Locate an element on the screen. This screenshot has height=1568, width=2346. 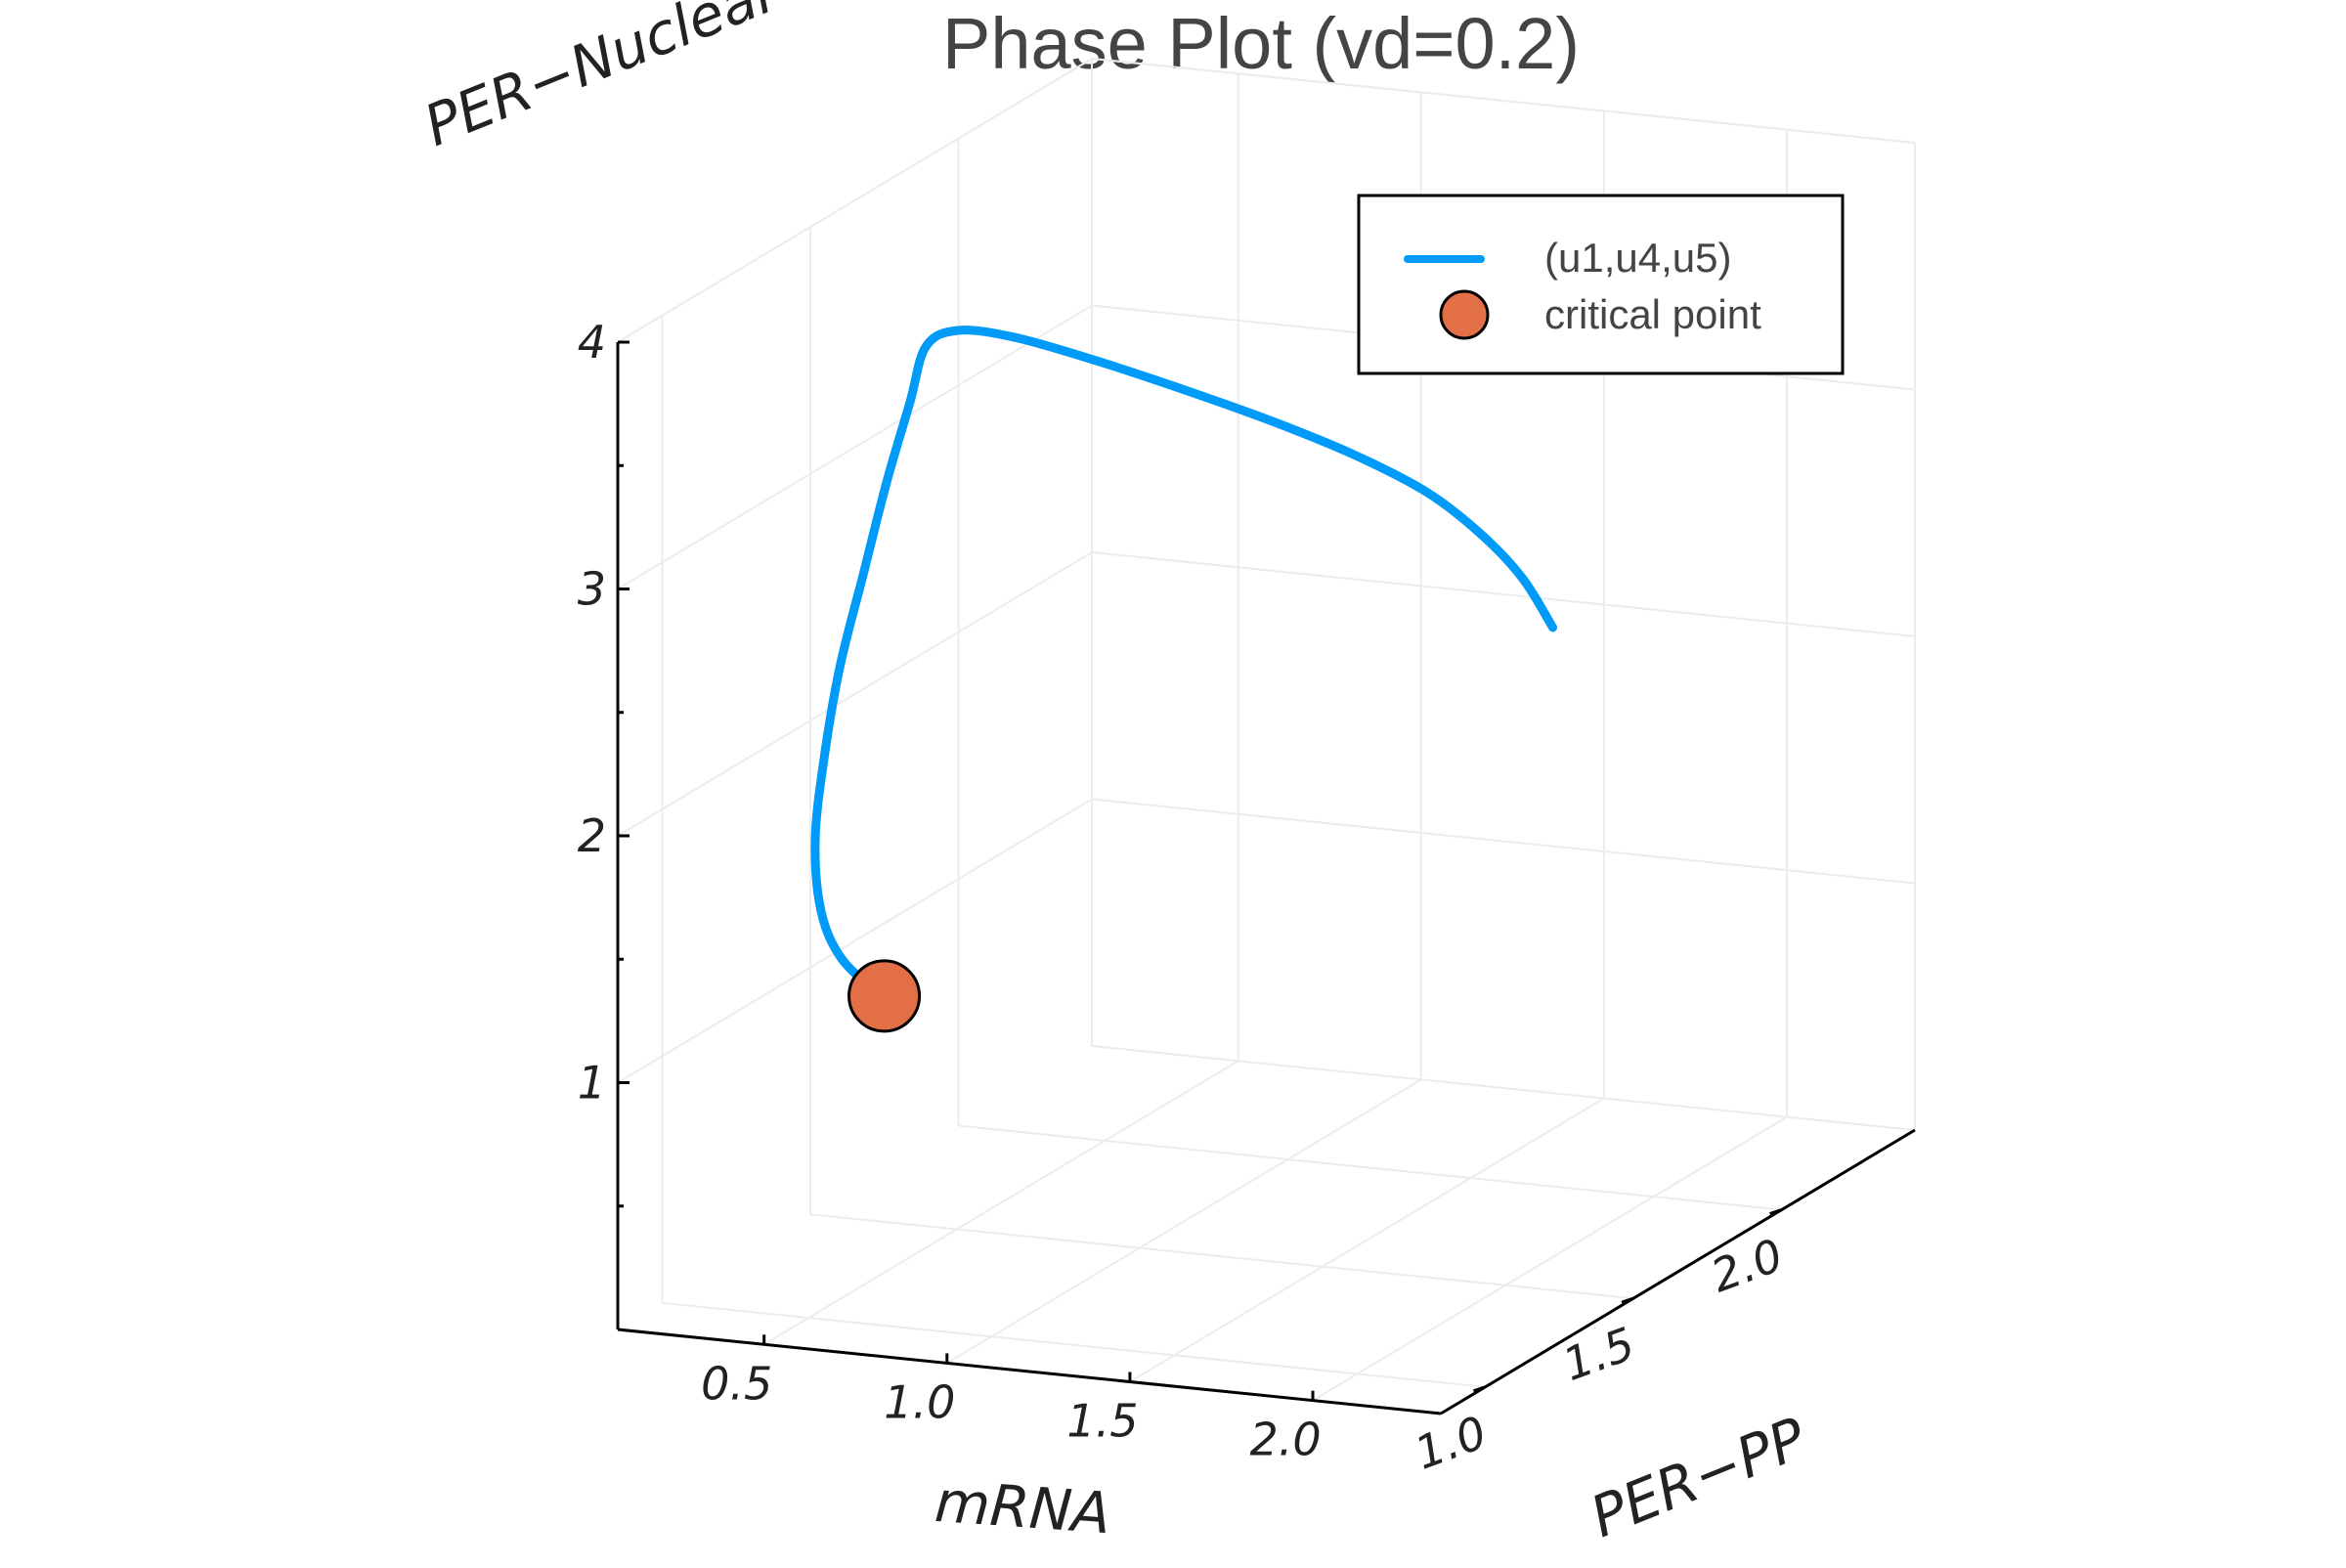
legend-marker-swatch is located at coordinates (1465, 314).